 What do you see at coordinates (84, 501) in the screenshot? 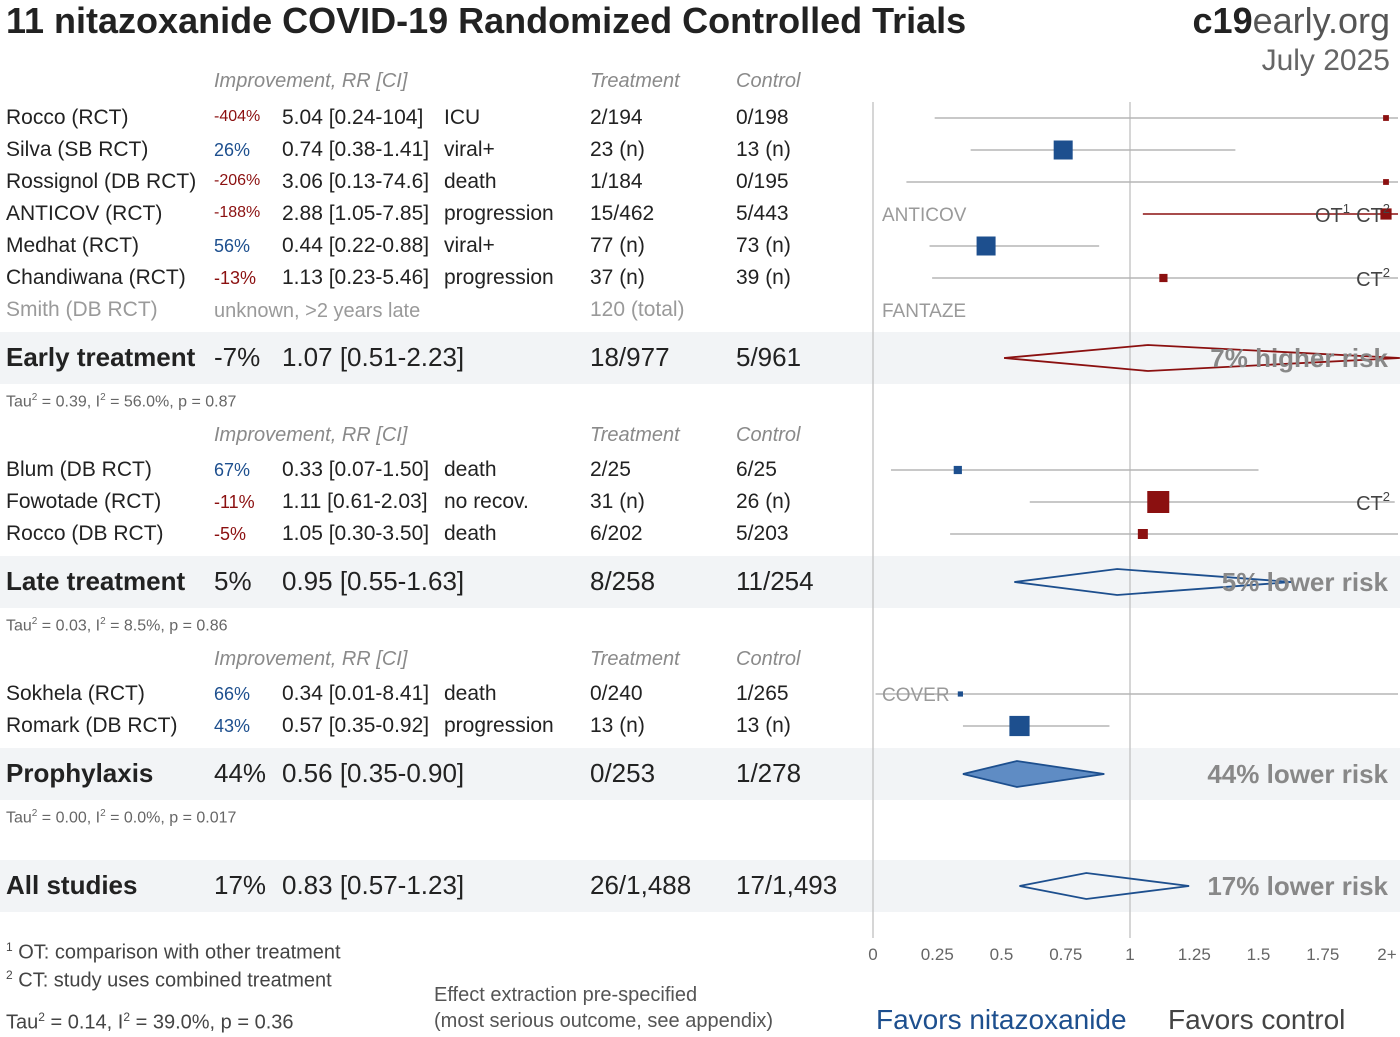
I see `study-name: Fowotade (RCT)` at bounding box center [84, 501].